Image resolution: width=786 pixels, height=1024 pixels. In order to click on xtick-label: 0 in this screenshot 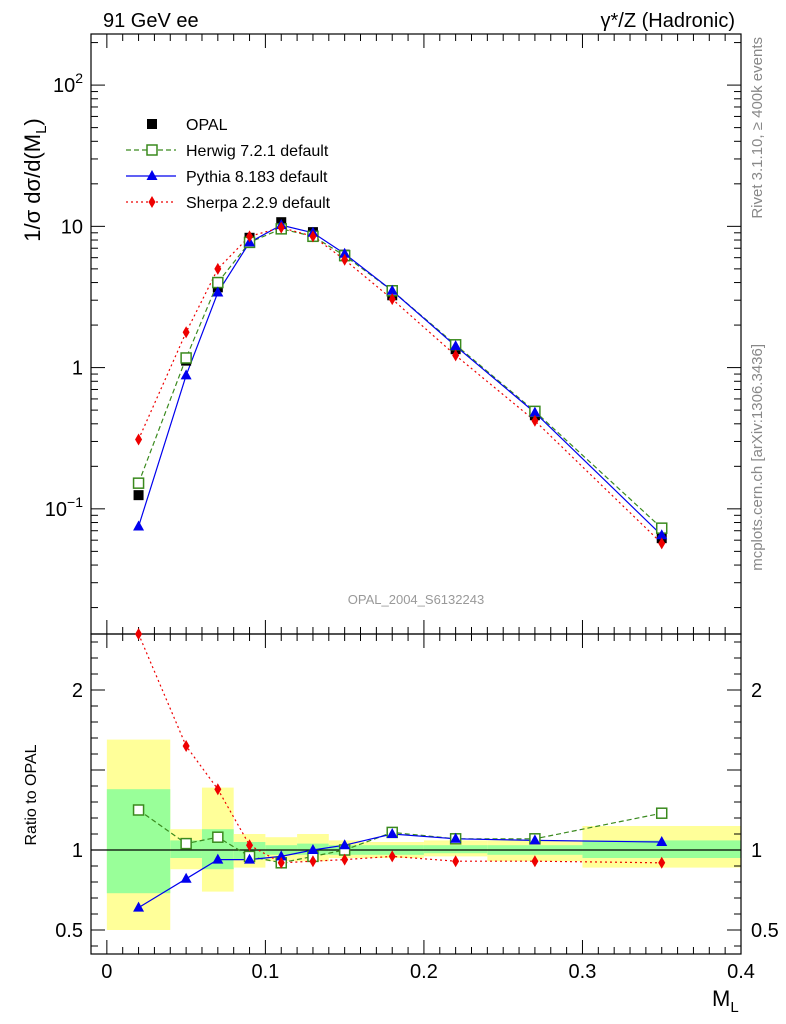, I will do `click(106, 972)`.